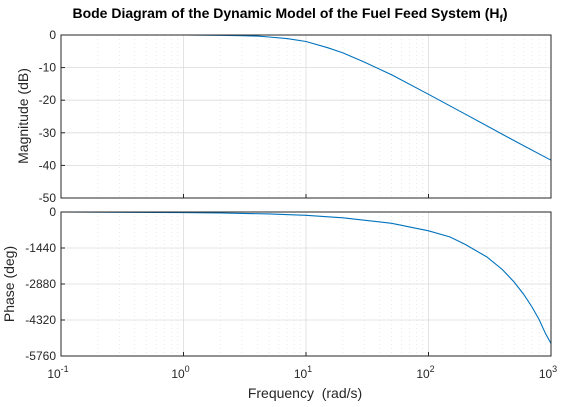 The height and width of the screenshot is (407, 570). I want to click on tick-exponent: 1, so click(309, 369).